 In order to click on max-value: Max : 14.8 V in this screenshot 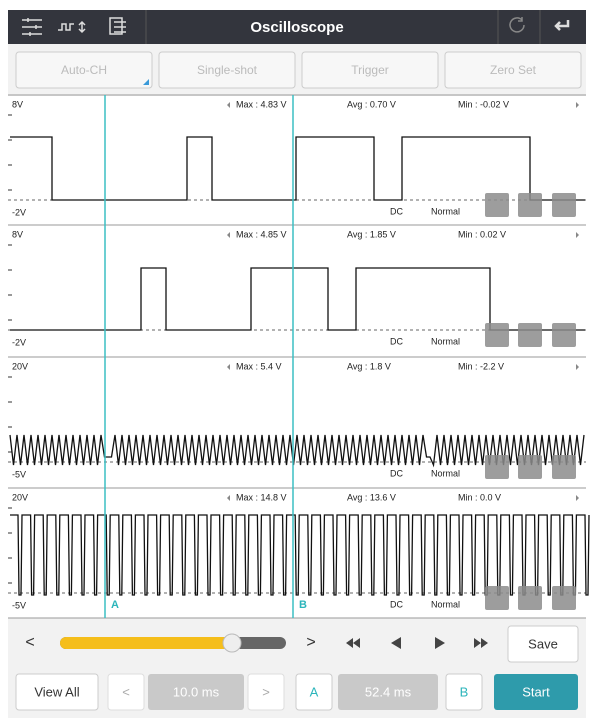, I will do `click(261, 497)`.